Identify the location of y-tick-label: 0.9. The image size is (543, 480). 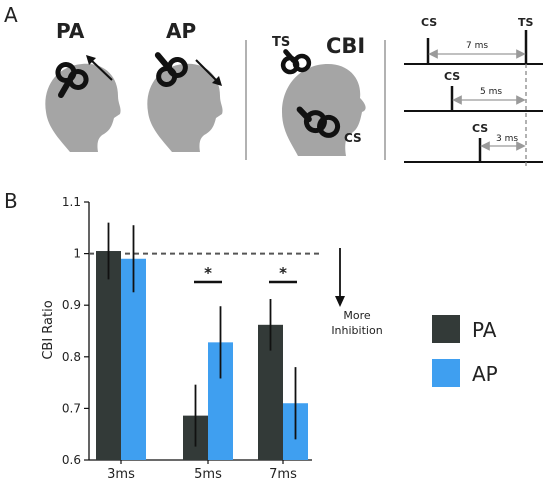
(71, 305).